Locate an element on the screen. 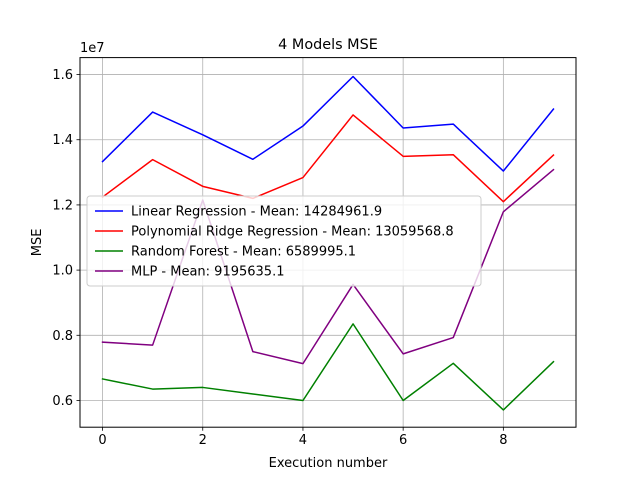 The height and width of the screenshot is (480, 640). x-tick-label: 6 is located at coordinates (403, 440).